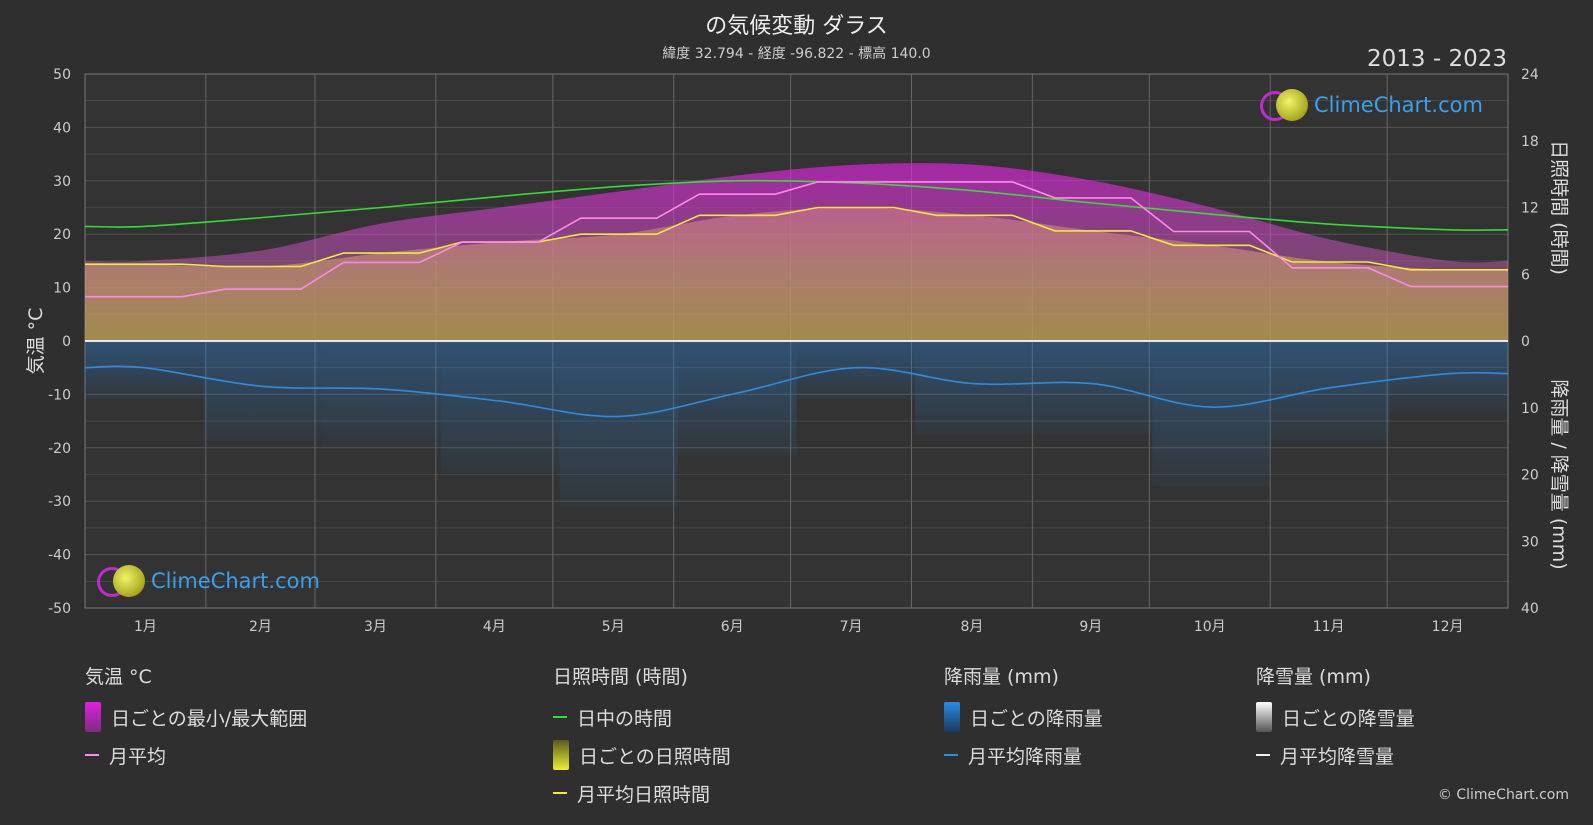  Describe the element at coordinates (62, 289) in the screenshot. I see `y-tick-temp: 10` at that location.